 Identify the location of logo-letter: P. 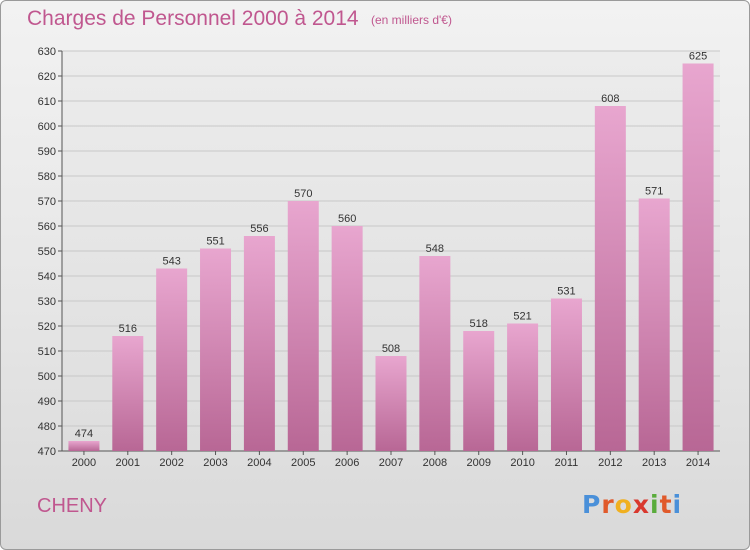
(592, 504).